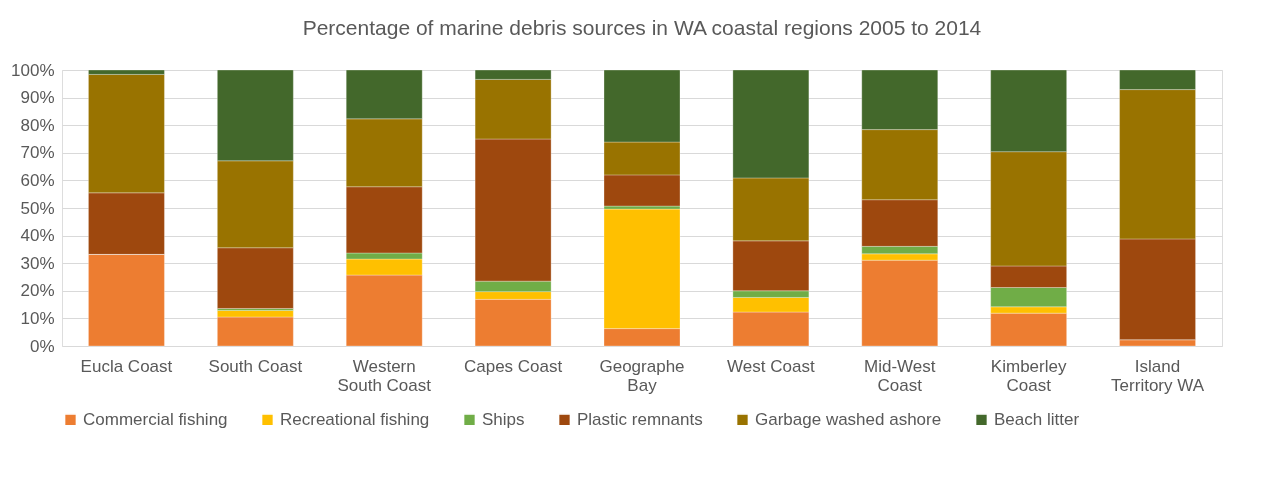 The width and height of the screenshot is (1287, 482). Describe the element at coordinates (771, 366) in the screenshot. I see `x-tick-label: West Coast` at that location.